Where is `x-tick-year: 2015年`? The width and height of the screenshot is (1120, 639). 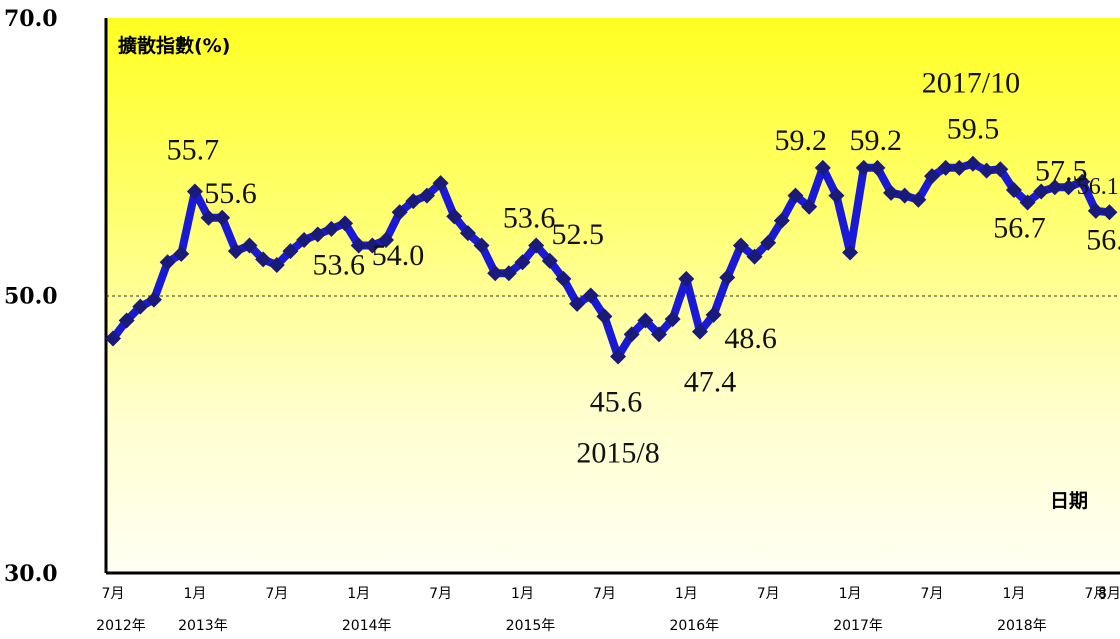 x-tick-year: 2015年 is located at coordinates (531, 626).